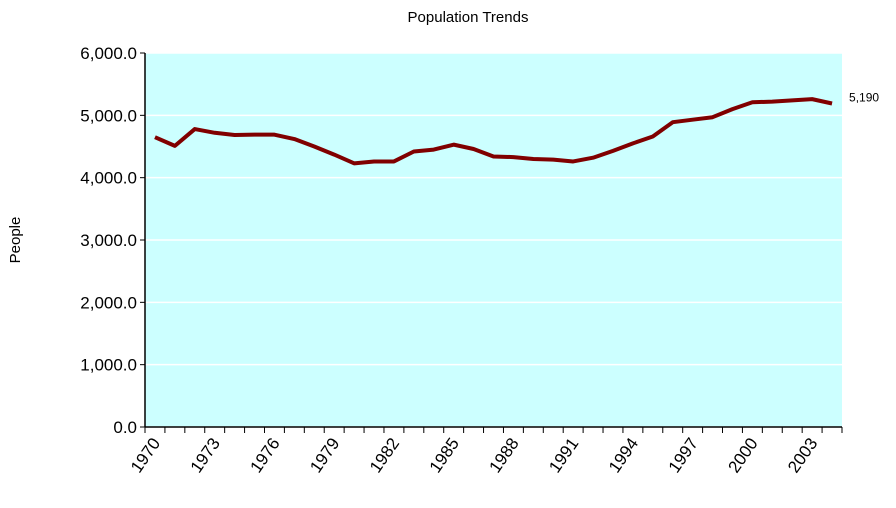  What do you see at coordinates (108, 53) in the screenshot?
I see `y-tick-label: 6,000.0` at bounding box center [108, 53].